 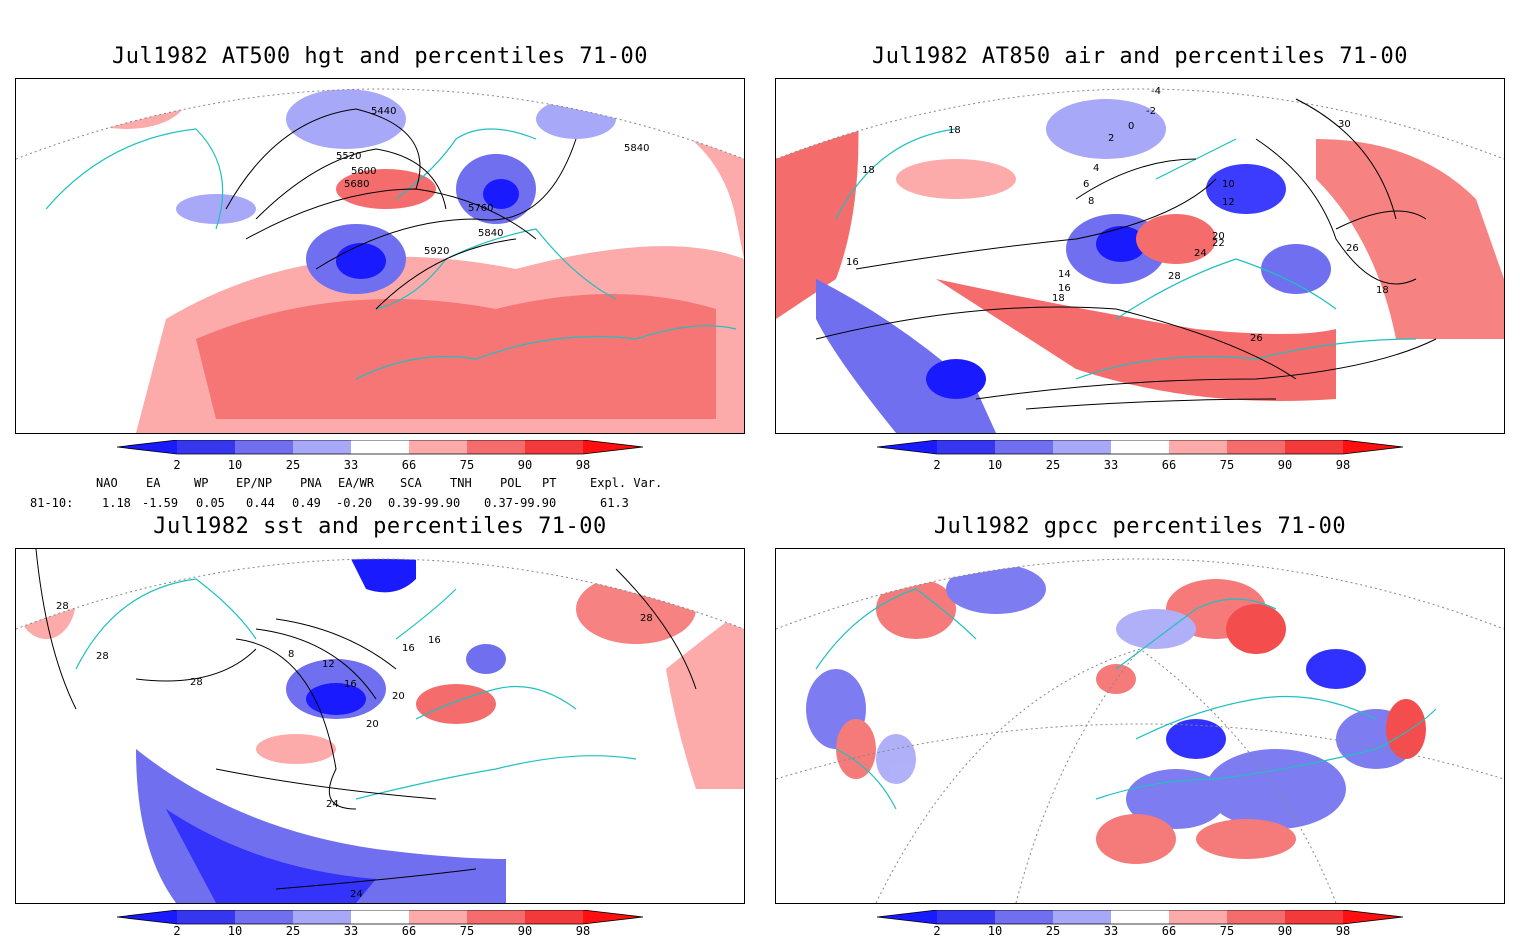 What do you see at coordinates (116, 503) in the screenshot?
I see `tele-value: 1.18` at bounding box center [116, 503].